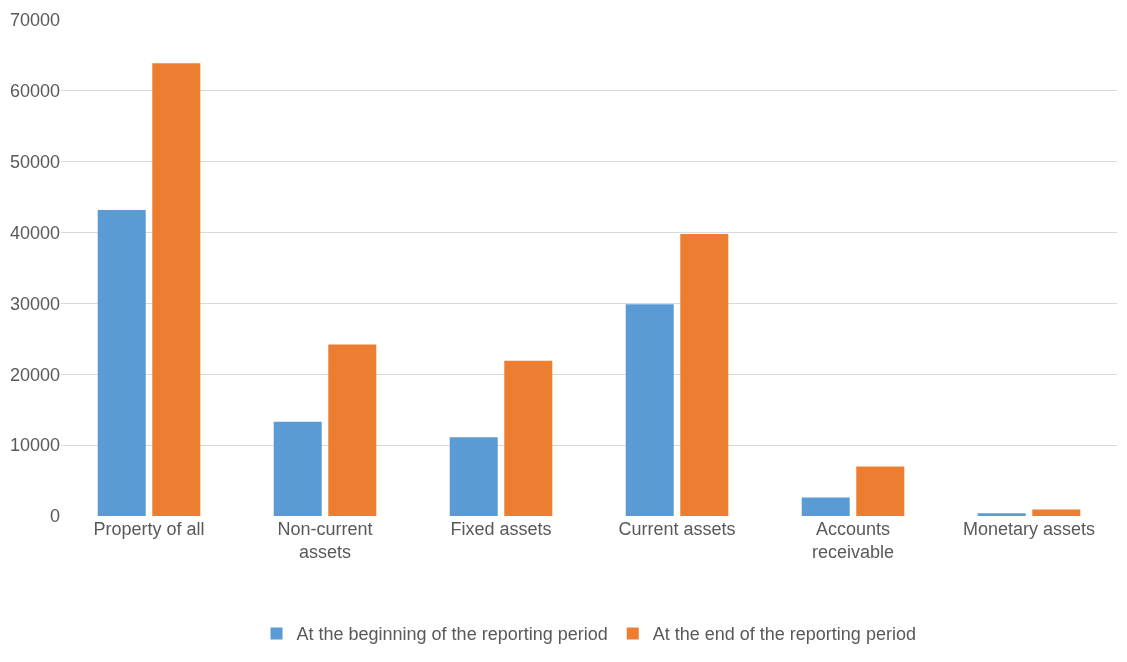  What do you see at coordinates (34, 374) in the screenshot?
I see `y-tick-label: 20000` at bounding box center [34, 374].